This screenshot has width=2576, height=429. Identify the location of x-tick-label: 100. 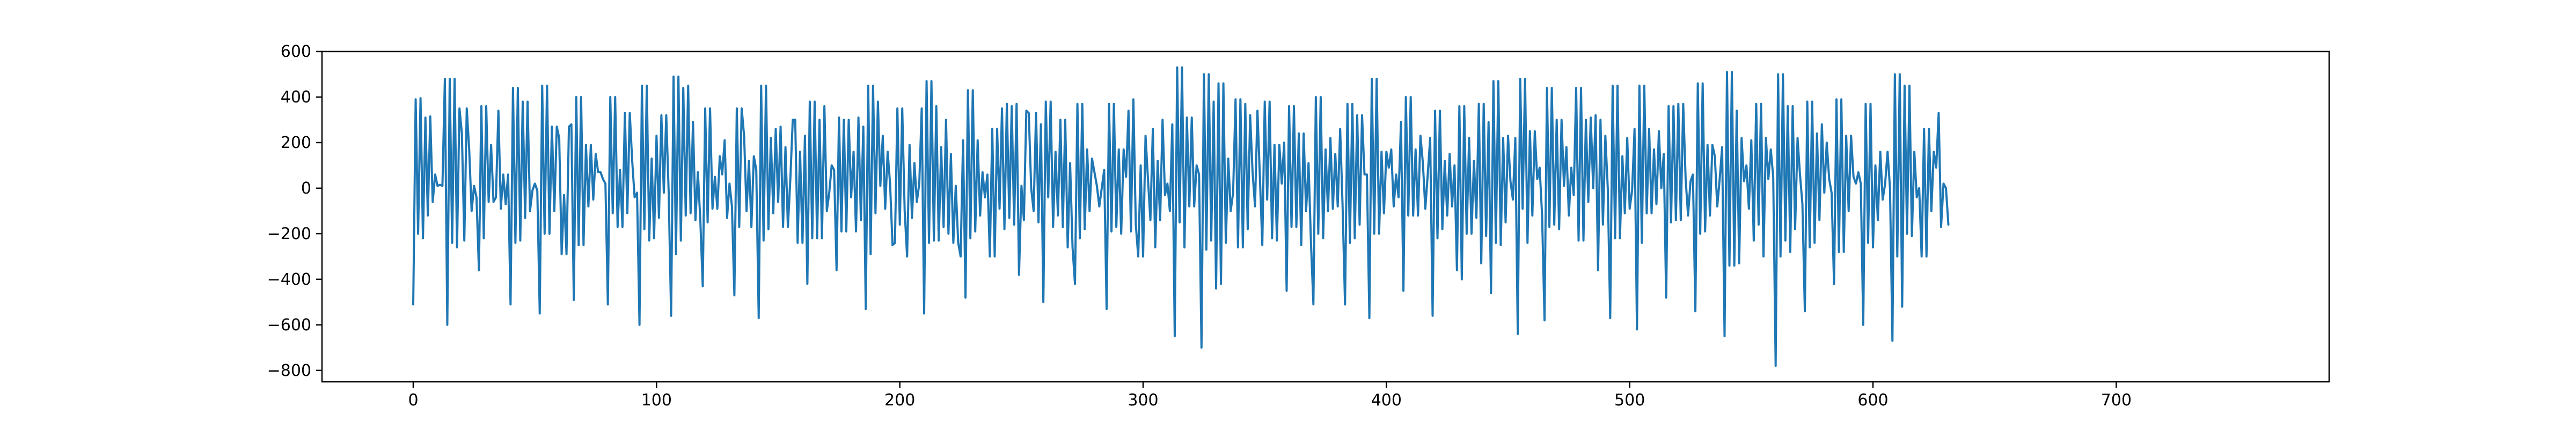
(656, 400).